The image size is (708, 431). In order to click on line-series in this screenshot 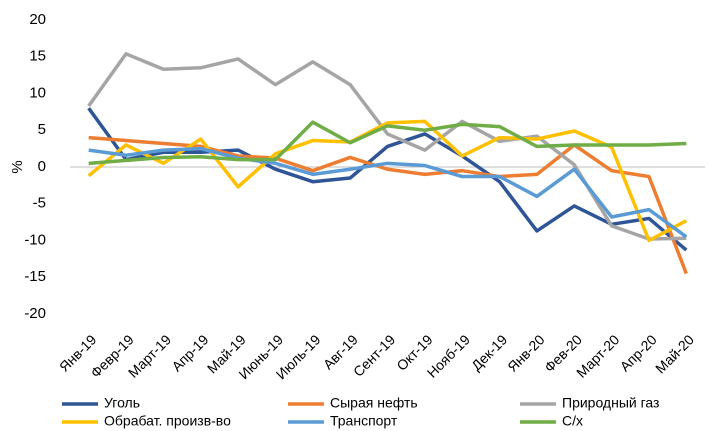, I will do `click(387, 143)`.